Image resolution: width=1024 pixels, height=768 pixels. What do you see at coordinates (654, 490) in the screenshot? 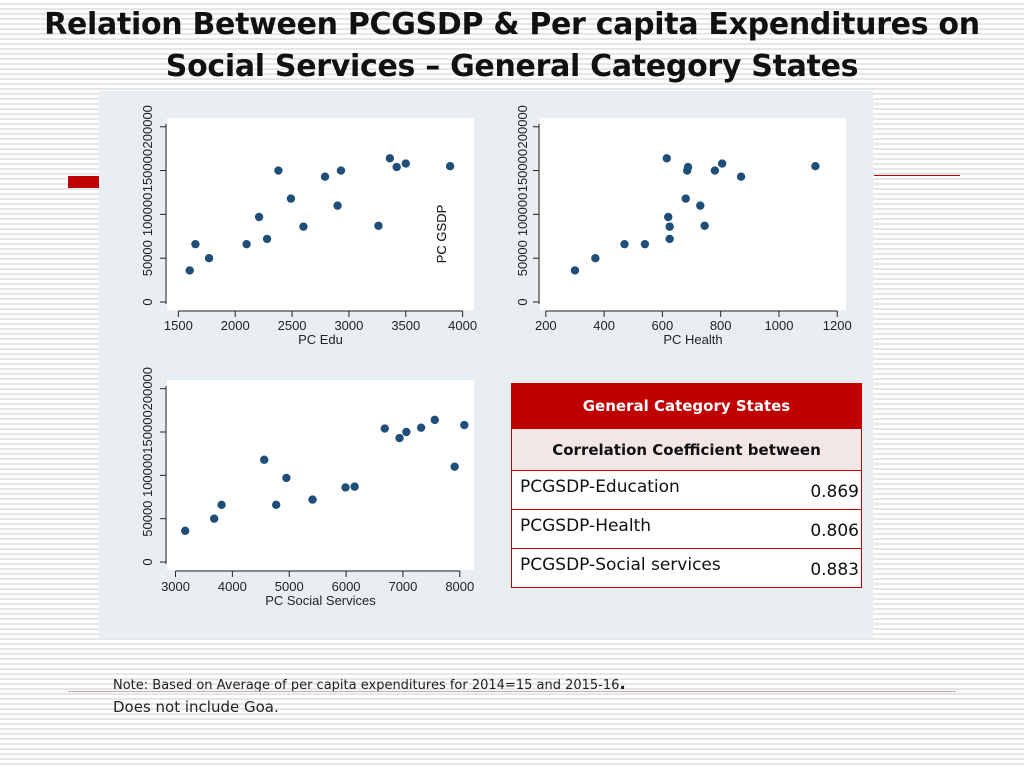
I see `row-label: PCGSDP-Education` at bounding box center [654, 490].